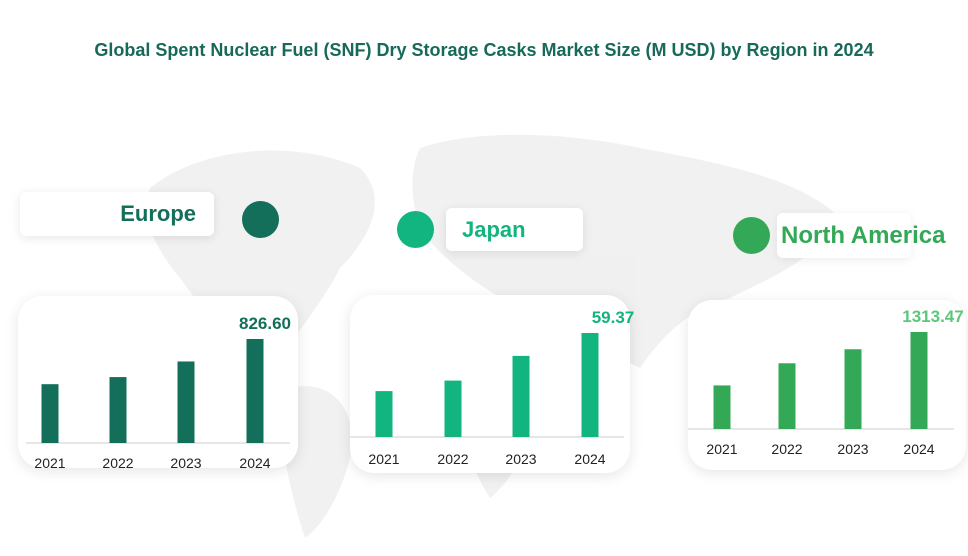  What do you see at coordinates (852, 449) in the screenshot?
I see `x-tick-label-north-america-2023: 2023` at bounding box center [852, 449].